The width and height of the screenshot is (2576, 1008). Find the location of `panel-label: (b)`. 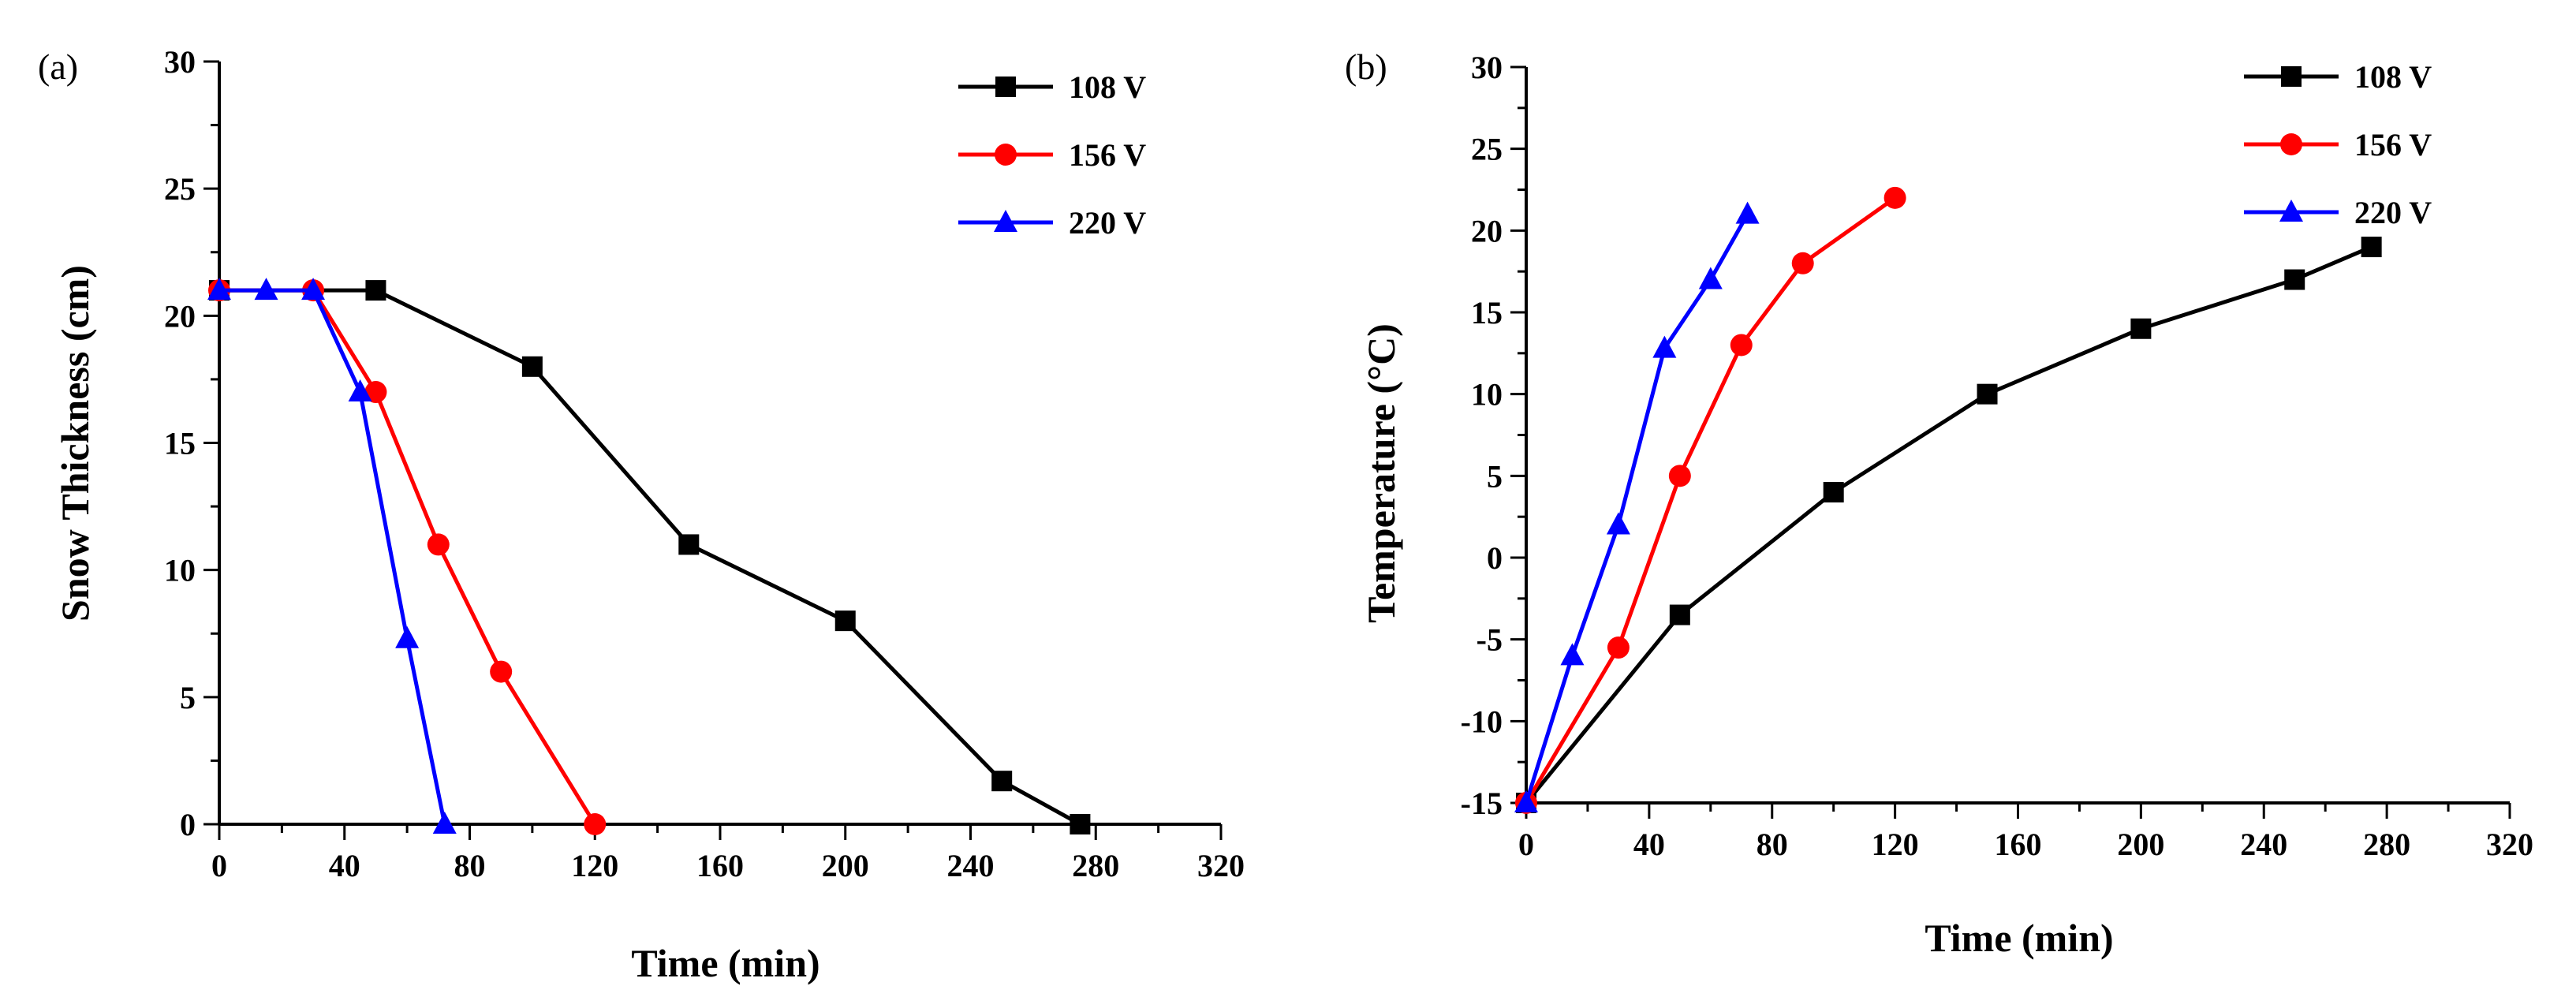

panel-label: (b) is located at coordinates (1366, 67).